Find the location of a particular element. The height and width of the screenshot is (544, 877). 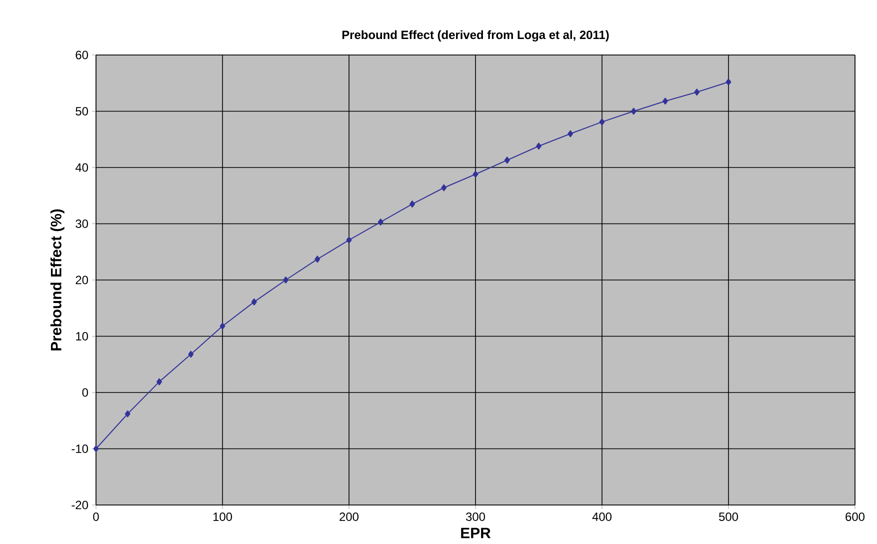

x-tick-label: 0 is located at coordinates (96, 516).